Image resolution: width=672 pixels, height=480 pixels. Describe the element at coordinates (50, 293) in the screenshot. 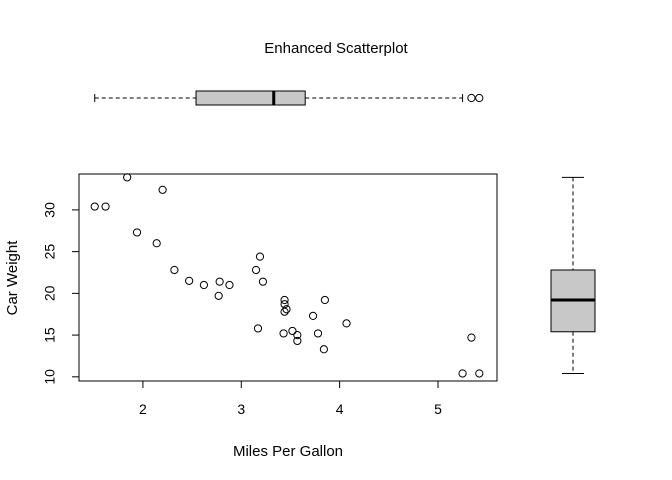

I see `y-tick-label: 20` at that location.